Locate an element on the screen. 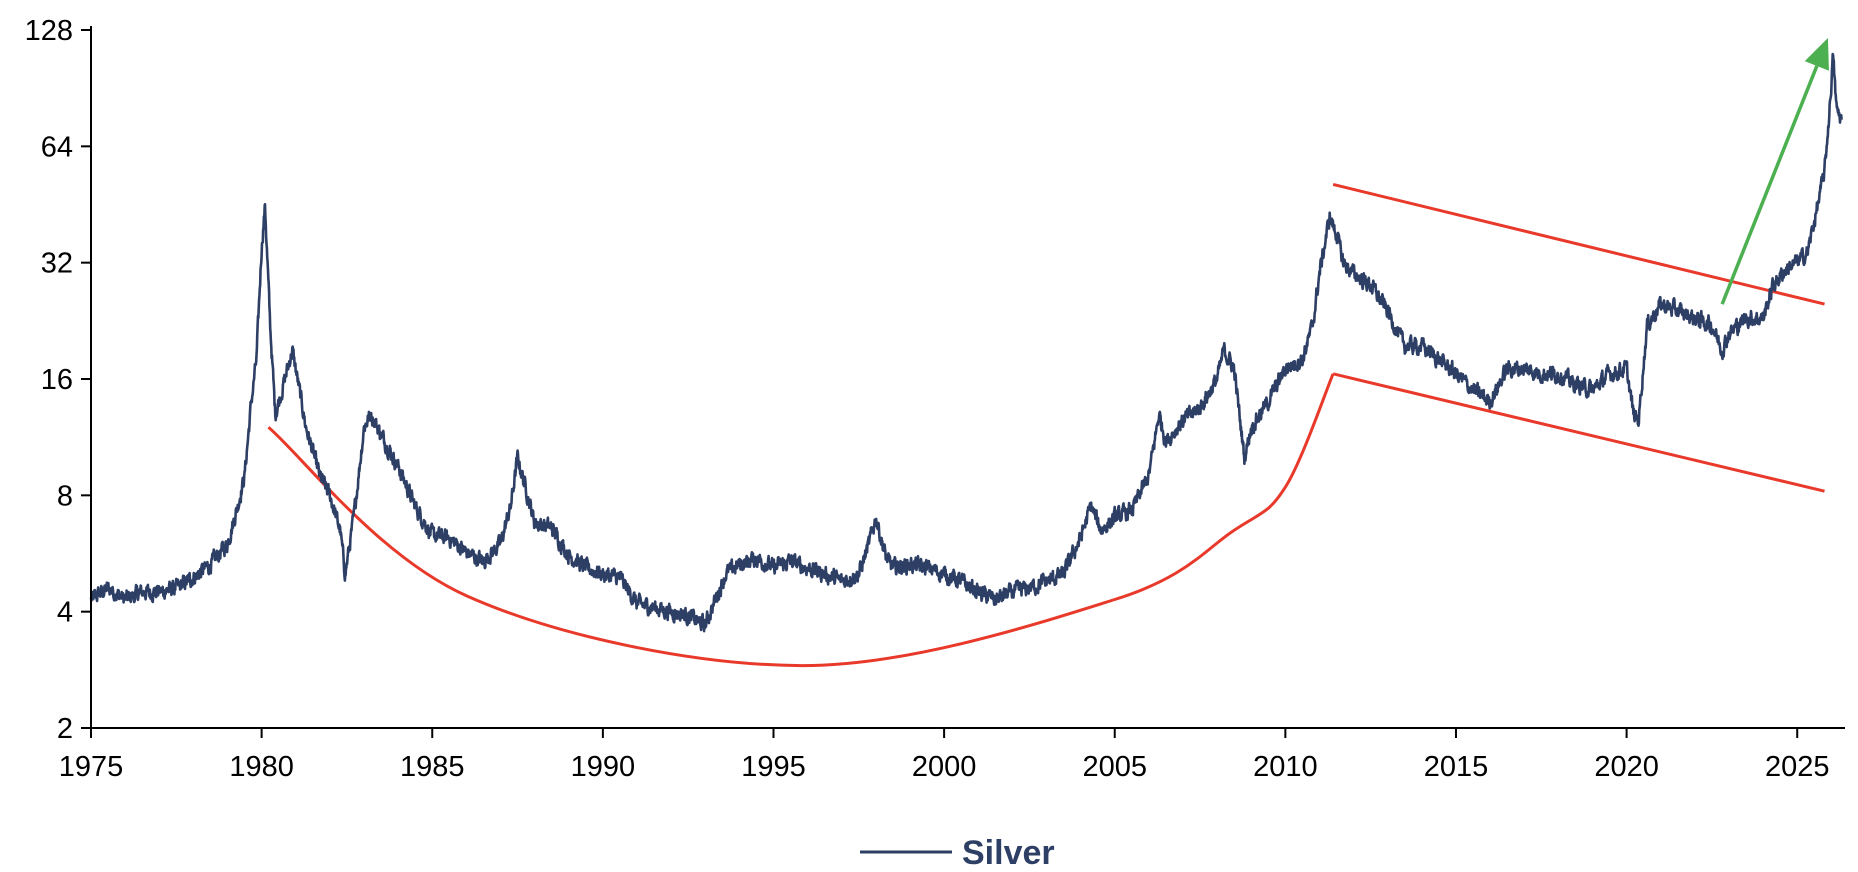 This screenshot has width=1858, height=872. y-tick-label: 32 is located at coordinates (57, 264).